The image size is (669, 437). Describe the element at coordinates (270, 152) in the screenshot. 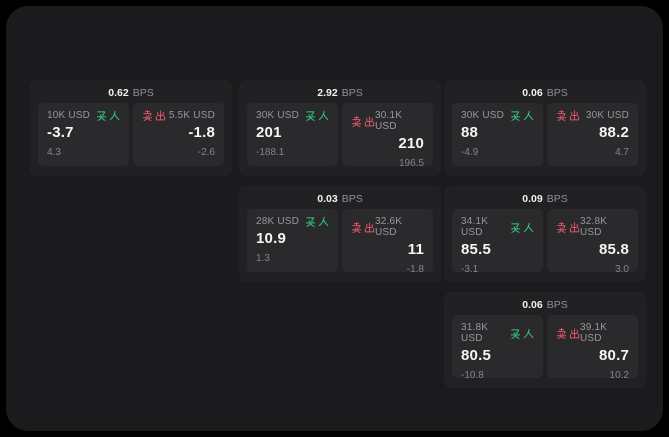

I see `buy-sub-value: -188.1` at that location.